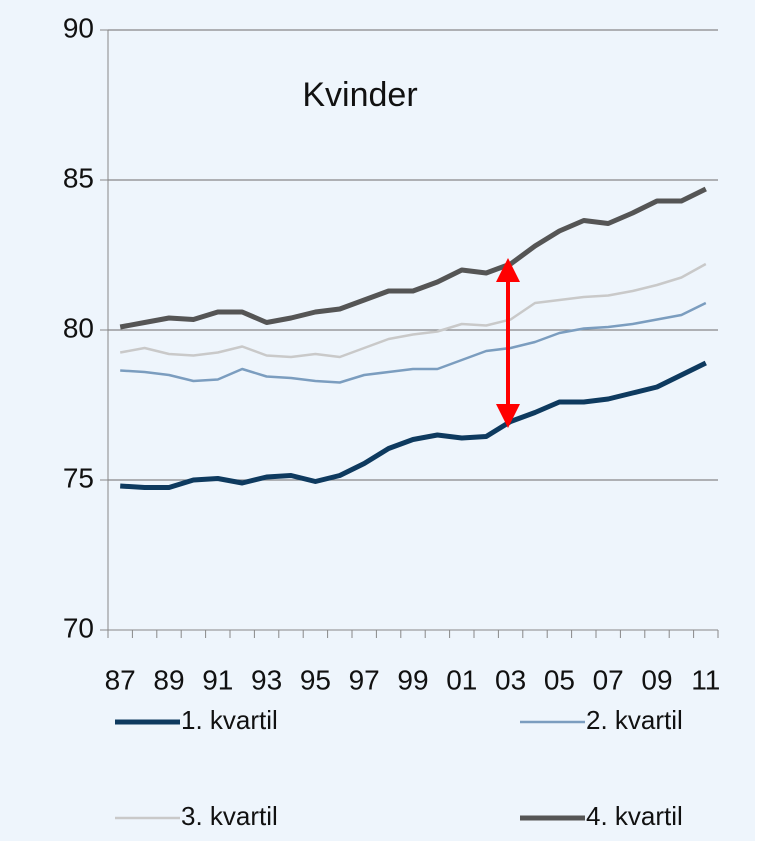  Describe the element at coordinates (634, 720) in the screenshot. I see `legend-label: 2. kvartil` at that location.